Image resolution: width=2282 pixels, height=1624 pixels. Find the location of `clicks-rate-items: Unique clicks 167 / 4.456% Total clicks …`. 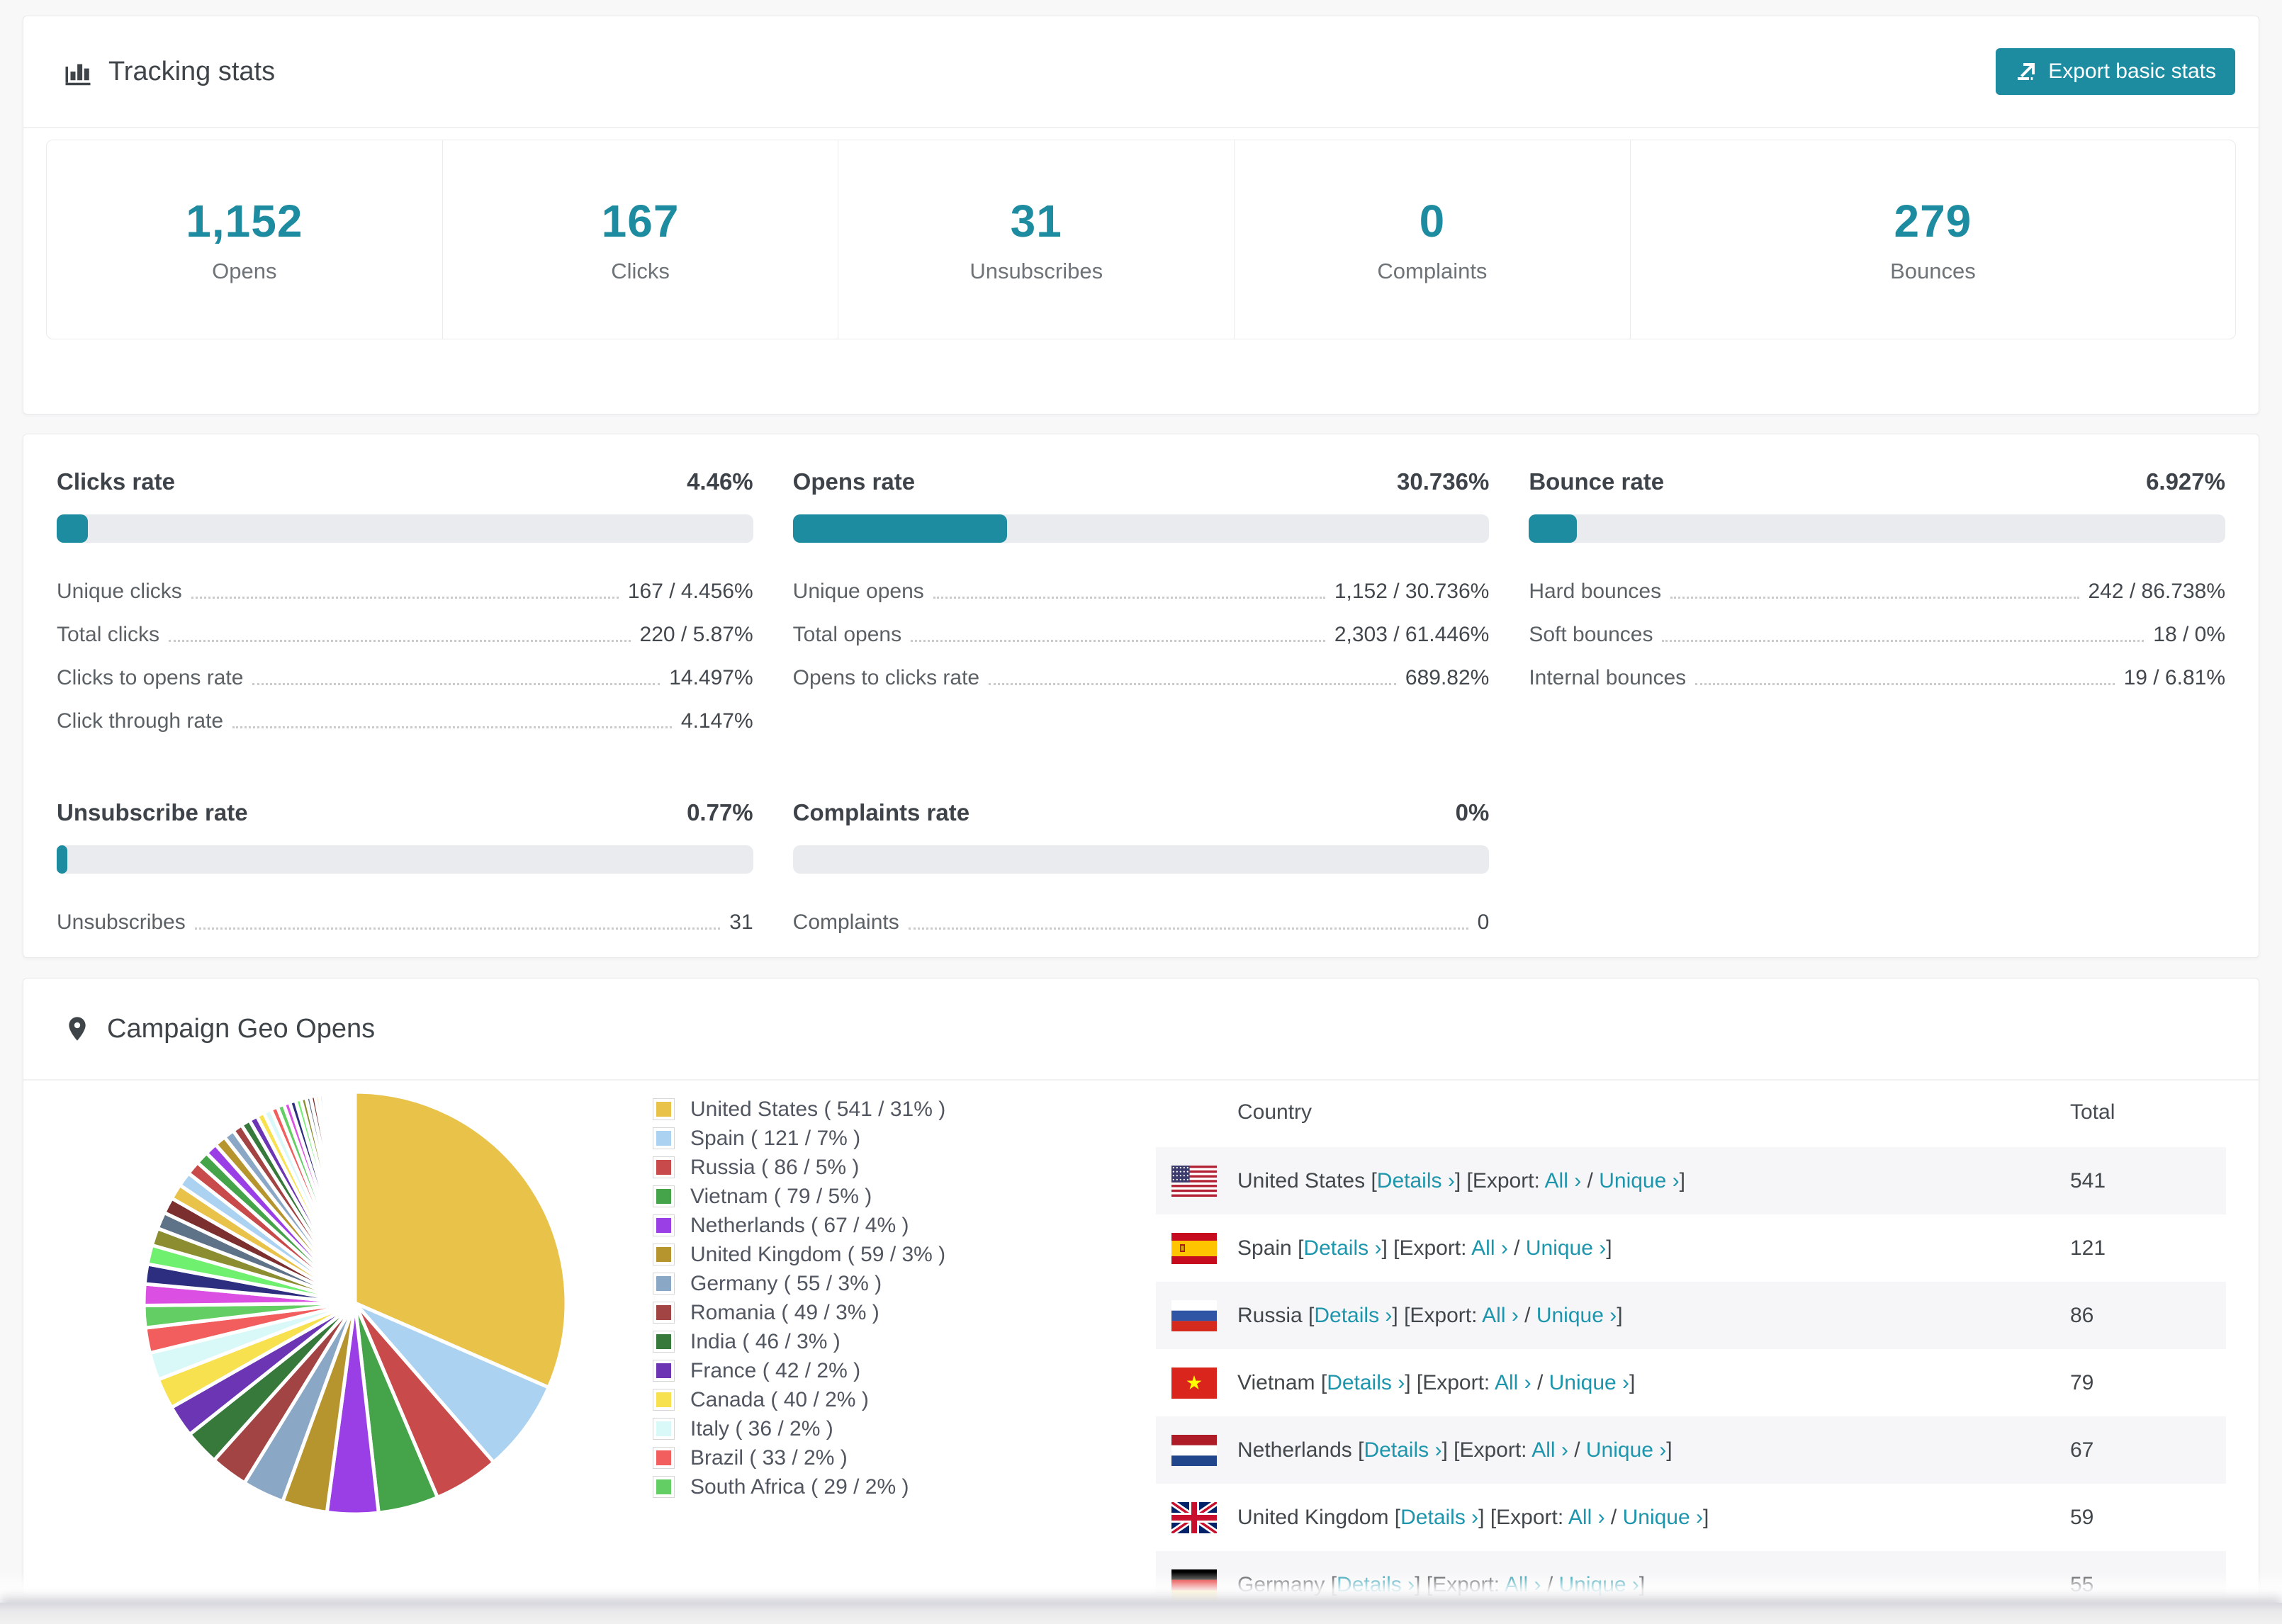

clicks-rate-items: Unique clicks 167 / 4.456% Total clicks … is located at coordinates (405, 656).